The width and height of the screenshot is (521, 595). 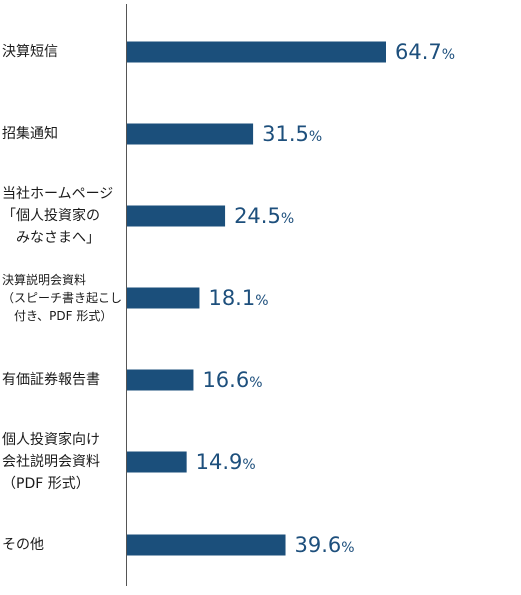 I want to click on value-label: 31.5%, so click(x=292, y=135).